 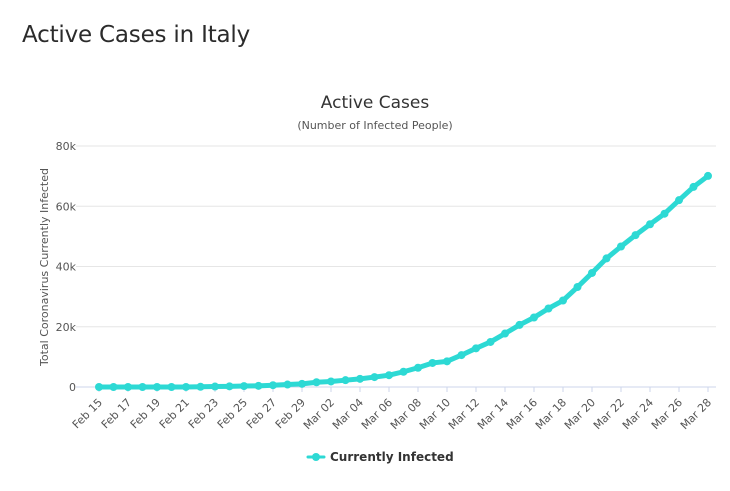 What do you see at coordinates (638, 414) in the screenshot?
I see `x-tick-label: Mar 24` at bounding box center [638, 414].